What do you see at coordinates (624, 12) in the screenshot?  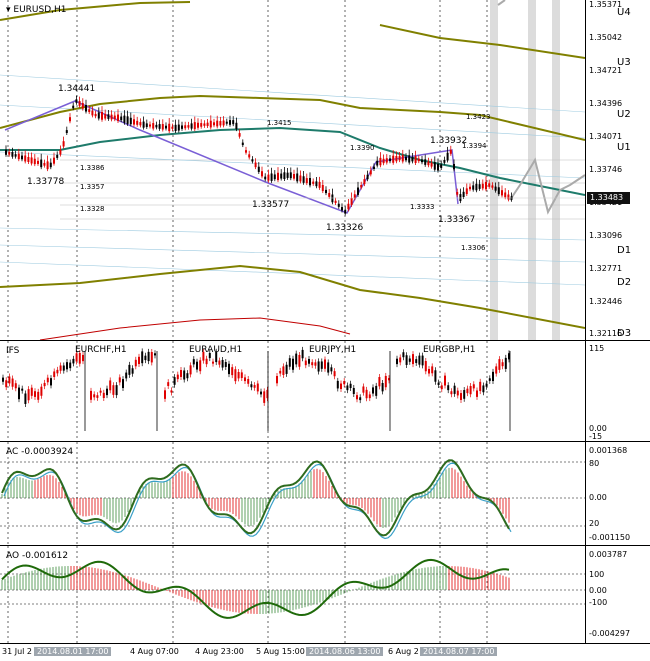 I see `level-label-u4: U4` at bounding box center [624, 12].